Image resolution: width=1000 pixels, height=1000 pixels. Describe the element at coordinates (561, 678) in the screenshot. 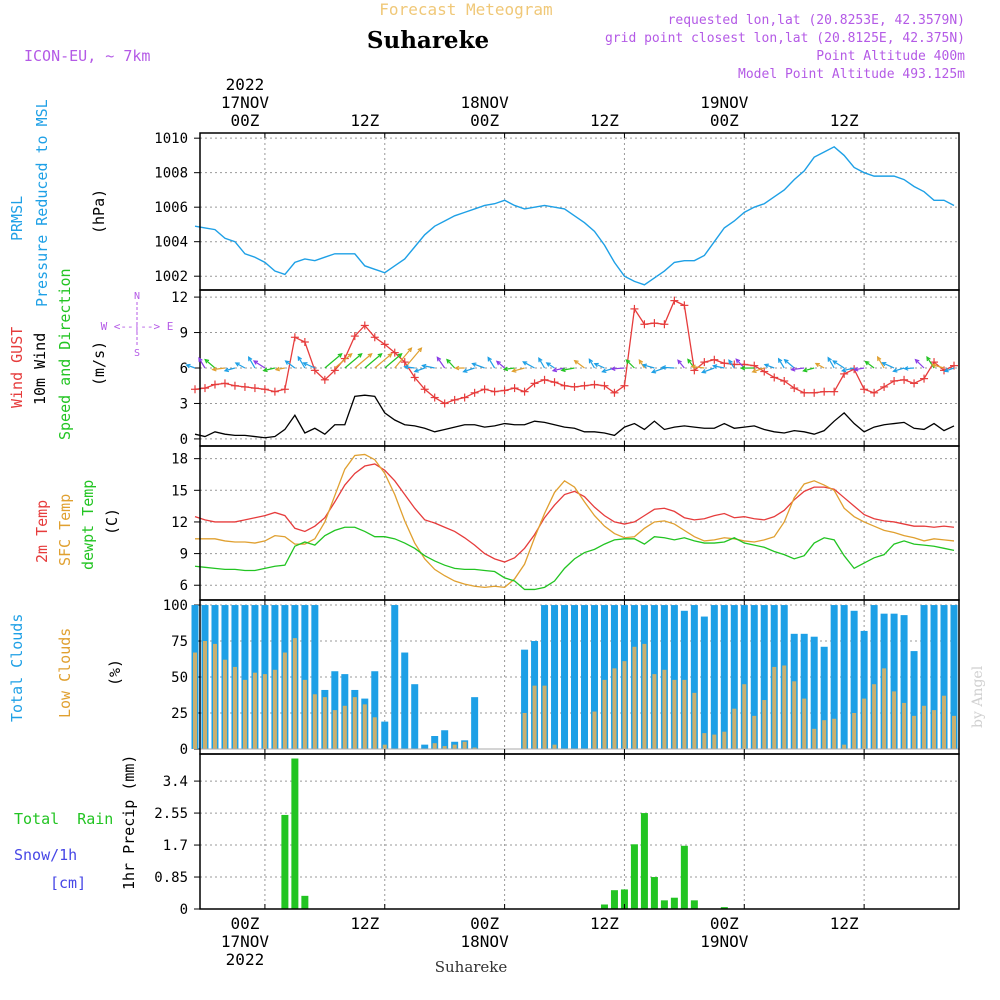

I see `clouds-panel: 0 25 50 75 100` at that location.